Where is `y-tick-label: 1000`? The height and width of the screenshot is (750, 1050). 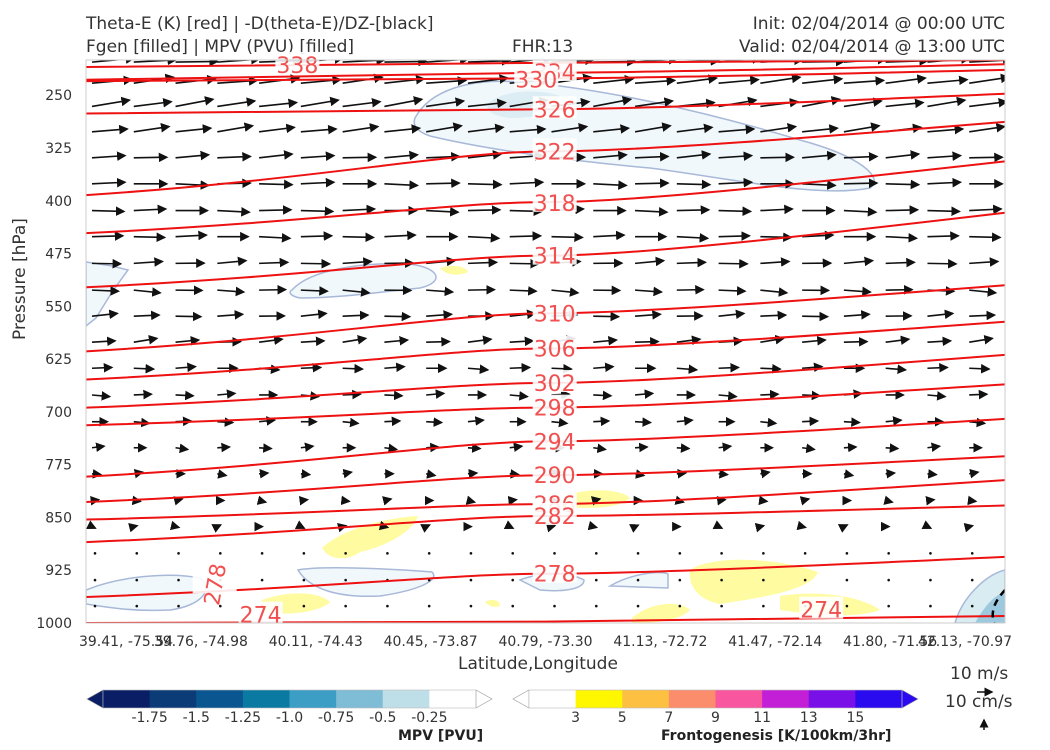
y-tick-label: 1000 is located at coordinates (54, 624).